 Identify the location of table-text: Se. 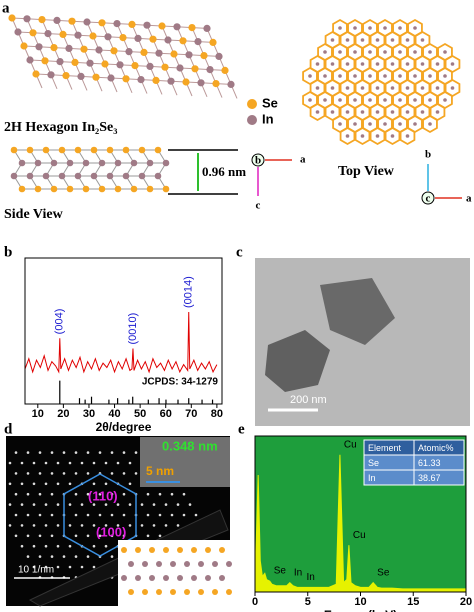
(373, 463).